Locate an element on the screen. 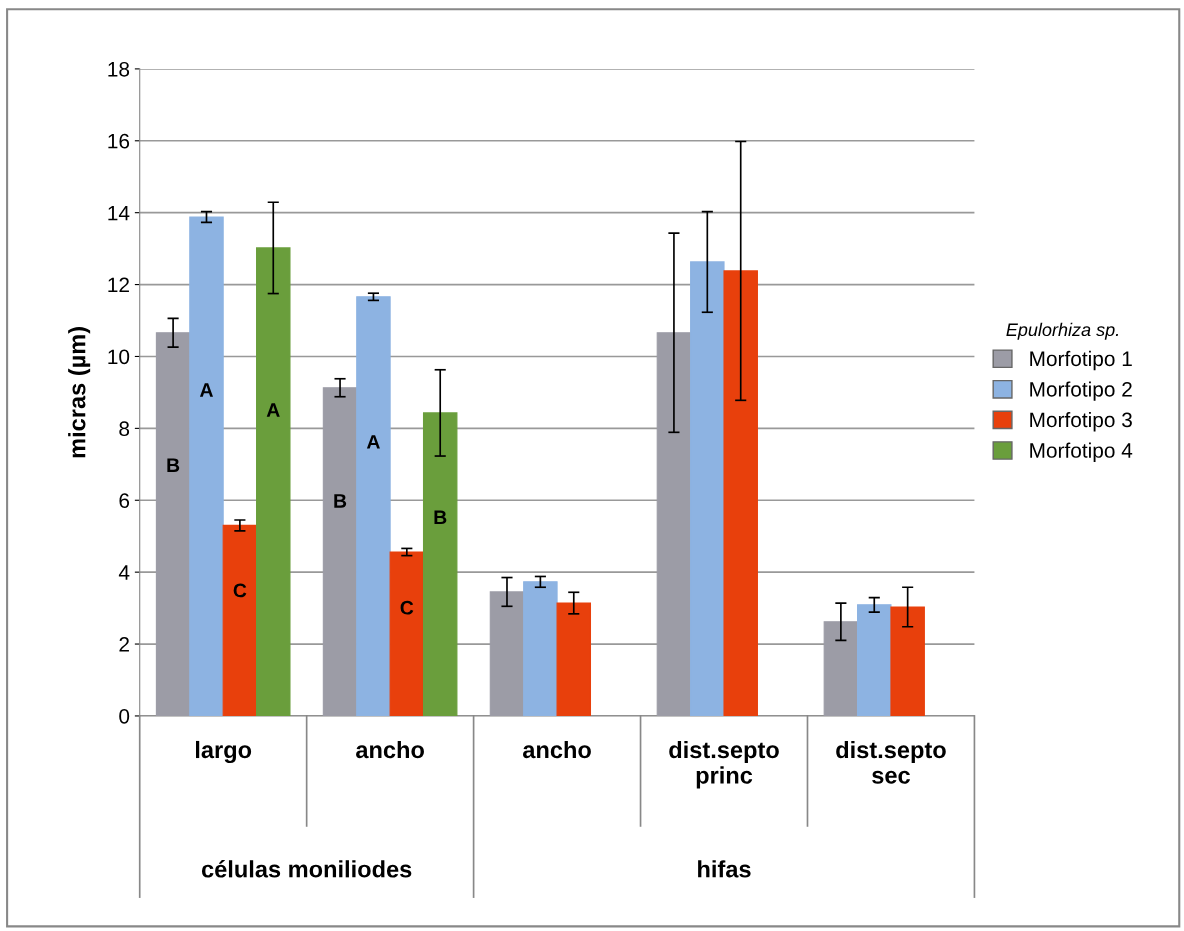  text: células moniliodes is located at coordinates (306, 869).